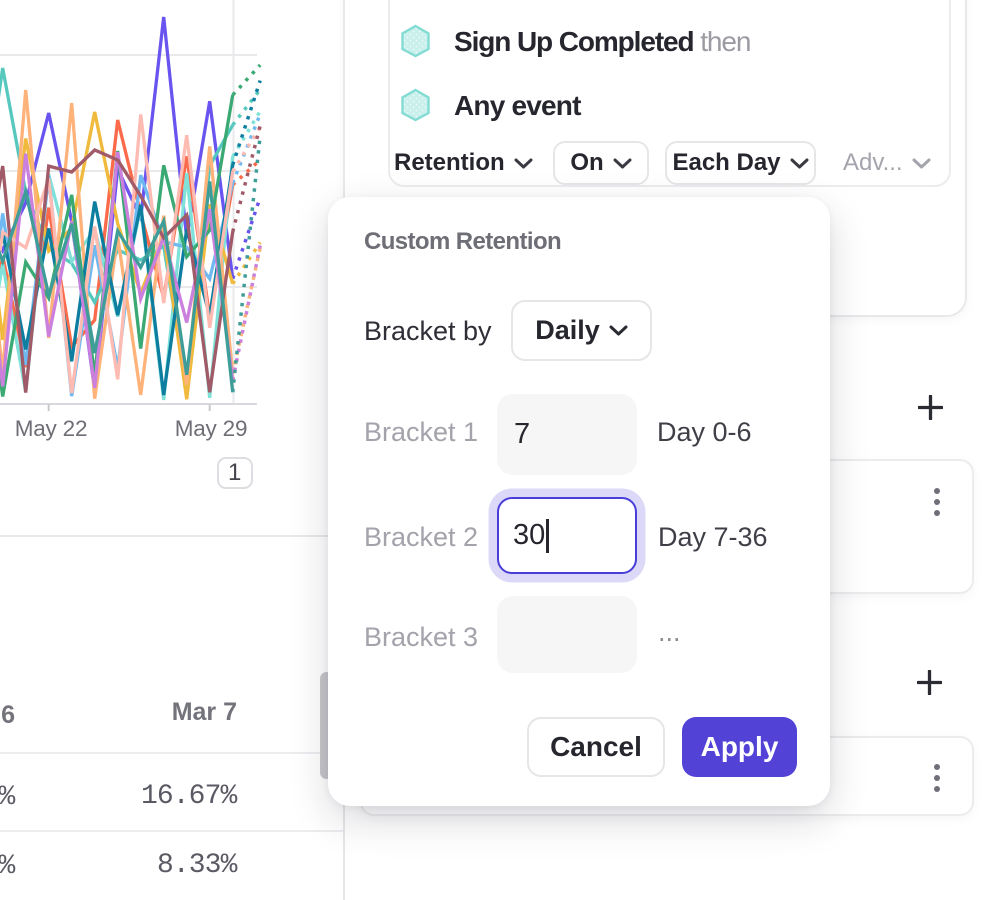  Describe the element at coordinates (211, 428) in the screenshot. I see `svg-text: May 29` at that location.